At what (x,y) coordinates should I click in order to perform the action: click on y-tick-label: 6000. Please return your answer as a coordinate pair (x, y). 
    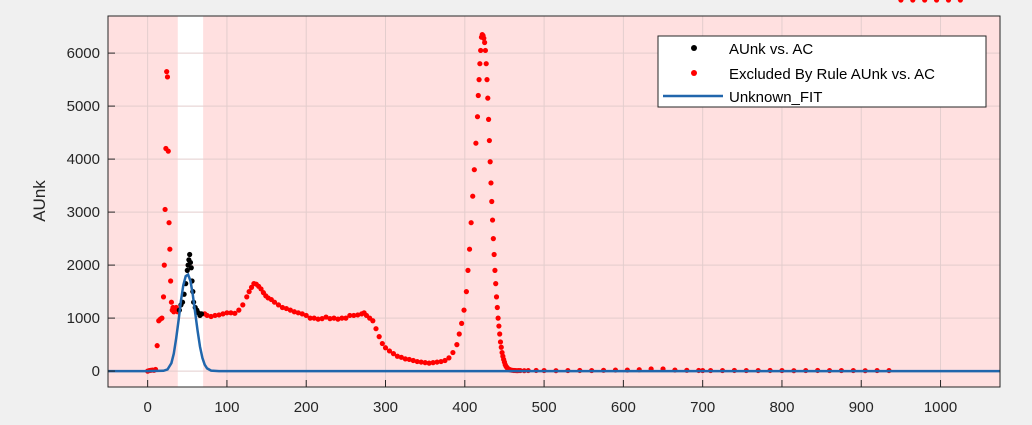
    Looking at the image, I should click on (83, 53).